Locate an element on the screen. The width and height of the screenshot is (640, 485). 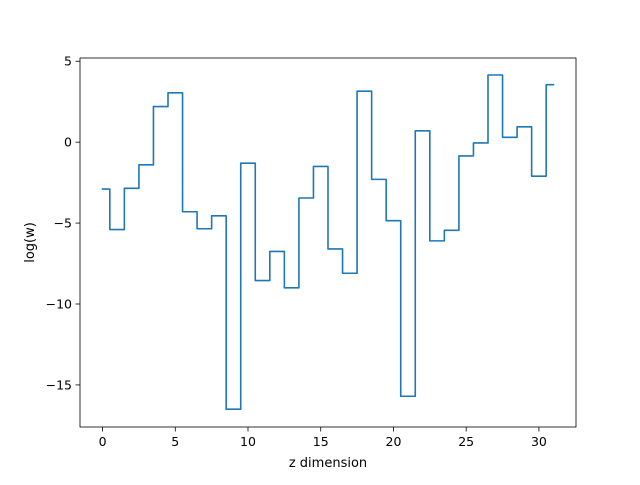
x-axis-ticks: 0 5 10 15 20 25 30 is located at coordinates (323, 438).